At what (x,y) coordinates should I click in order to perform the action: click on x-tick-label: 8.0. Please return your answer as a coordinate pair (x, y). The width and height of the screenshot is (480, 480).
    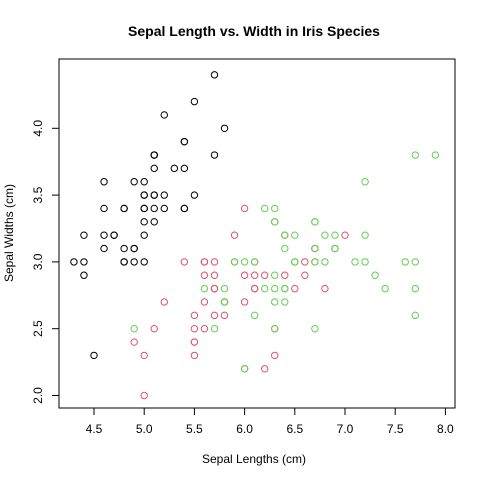
    Looking at the image, I should click on (445, 429).